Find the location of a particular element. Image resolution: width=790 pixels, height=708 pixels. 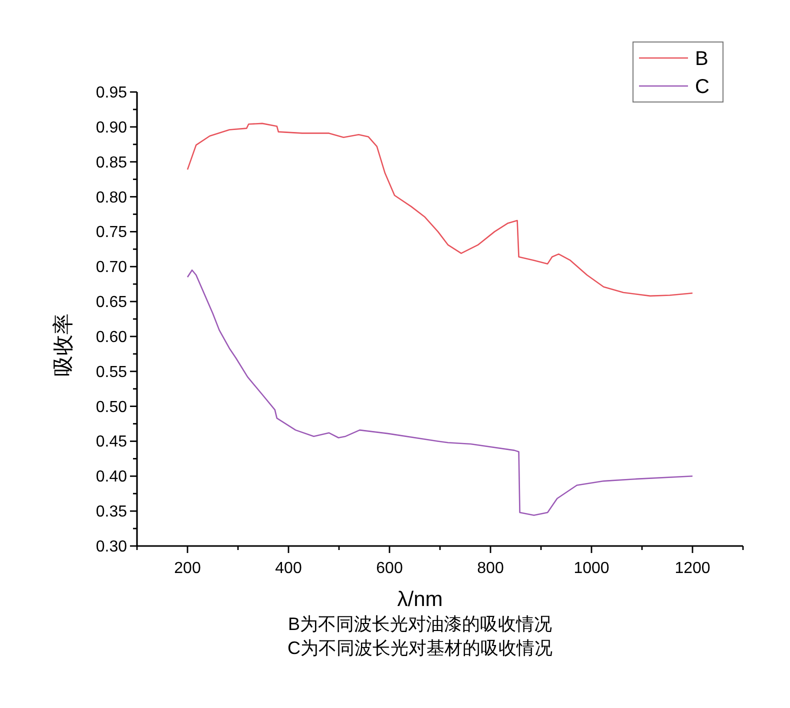

y-tick-label: 0.60 is located at coordinates (112, 337).